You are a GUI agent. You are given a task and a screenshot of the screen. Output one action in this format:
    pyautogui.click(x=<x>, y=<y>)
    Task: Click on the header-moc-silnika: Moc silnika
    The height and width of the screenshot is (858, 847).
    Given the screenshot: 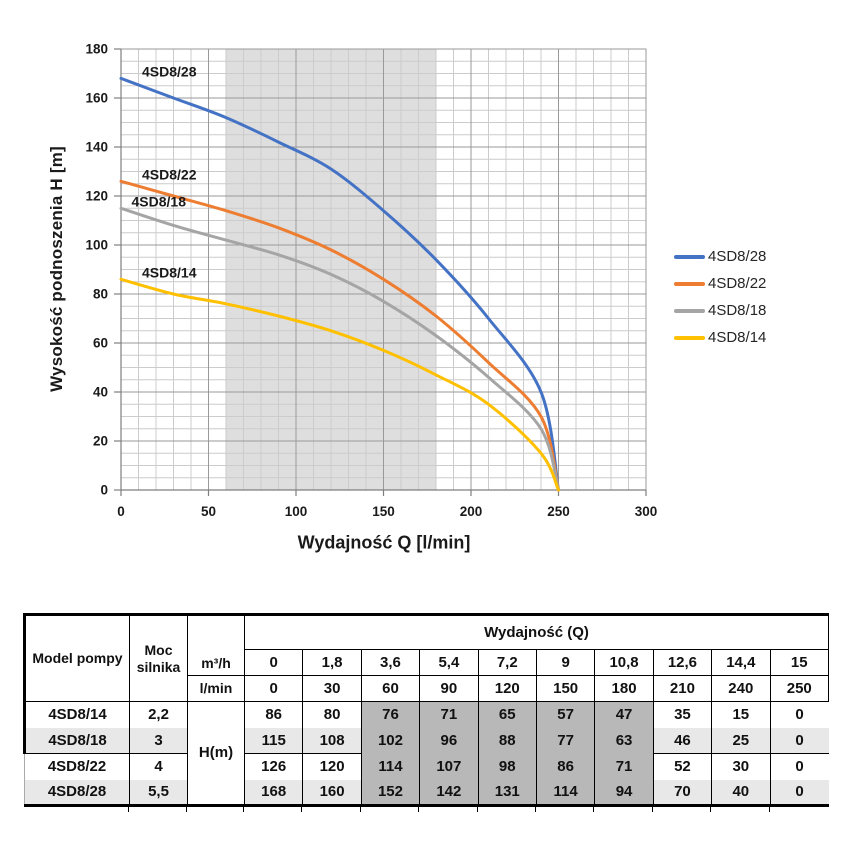 What is the action you would take?
    pyautogui.click(x=158, y=657)
    